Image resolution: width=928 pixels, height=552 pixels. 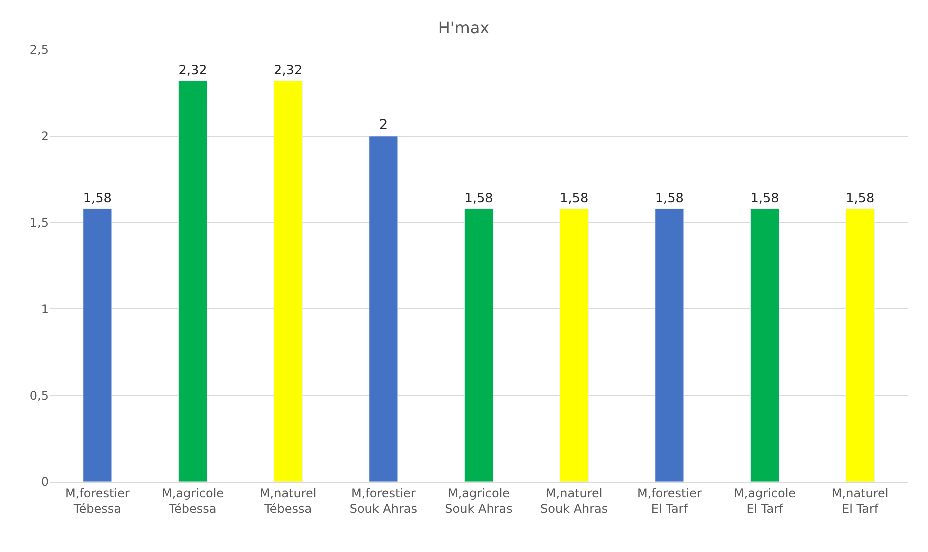 I want to click on x-tick-label: M,forestier El Tarf, so click(x=669, y=501).